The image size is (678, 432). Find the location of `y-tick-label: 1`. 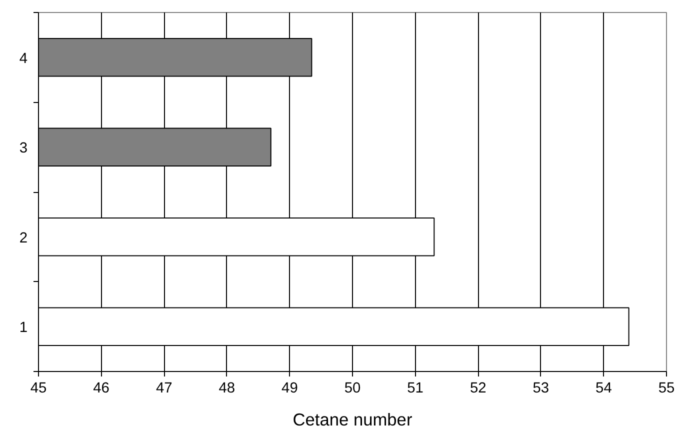

y-tick-label: 1 is located at coordinates (23, 328).